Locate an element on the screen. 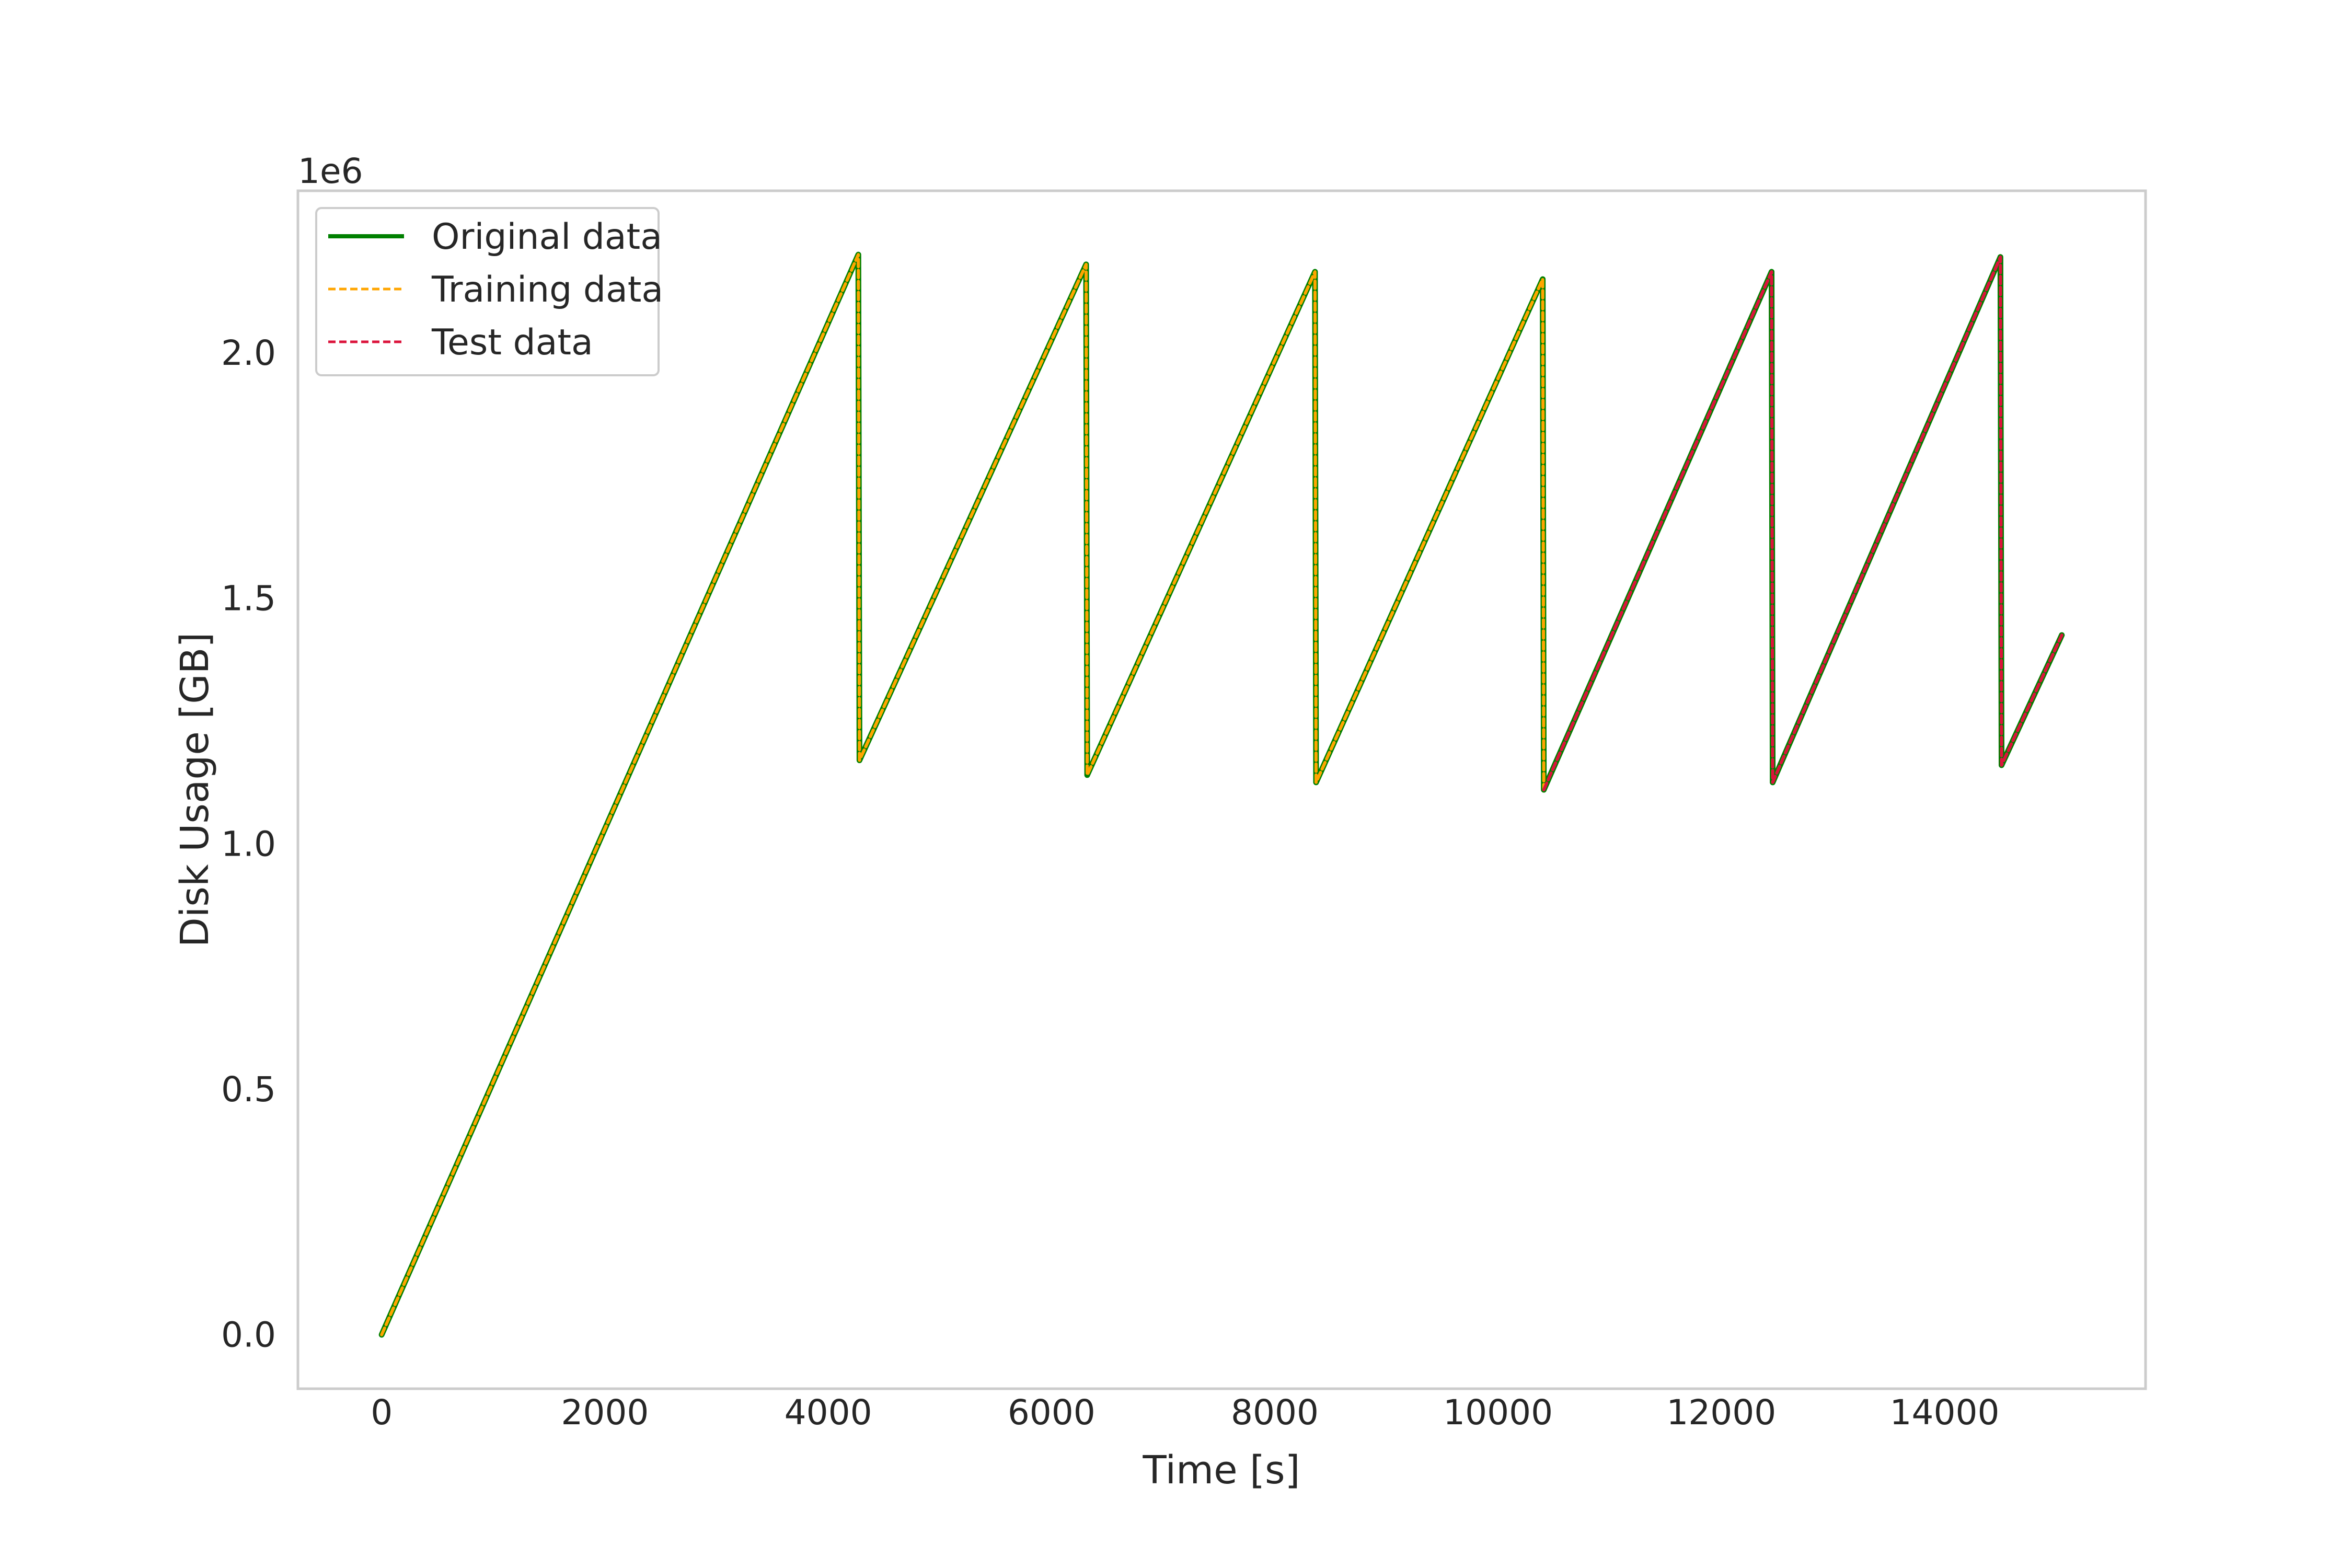 This screenshot has height=1568, width=2352. x-tick-label: 6000 is located at coordinates (1052, 1412).